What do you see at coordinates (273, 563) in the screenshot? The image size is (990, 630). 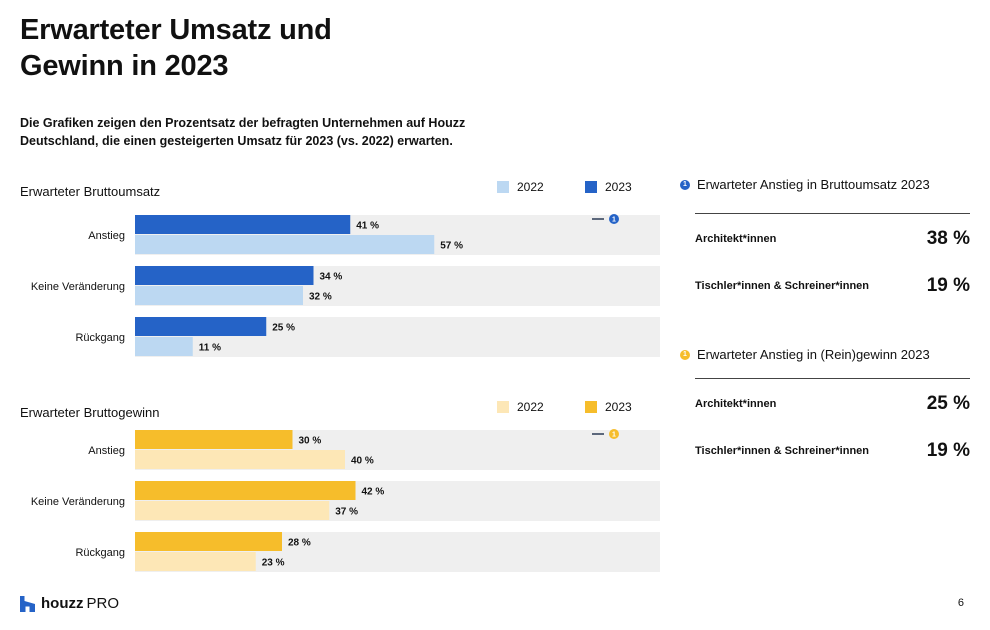 I see `data-label: 23 %` at bounding box center [273, 563].